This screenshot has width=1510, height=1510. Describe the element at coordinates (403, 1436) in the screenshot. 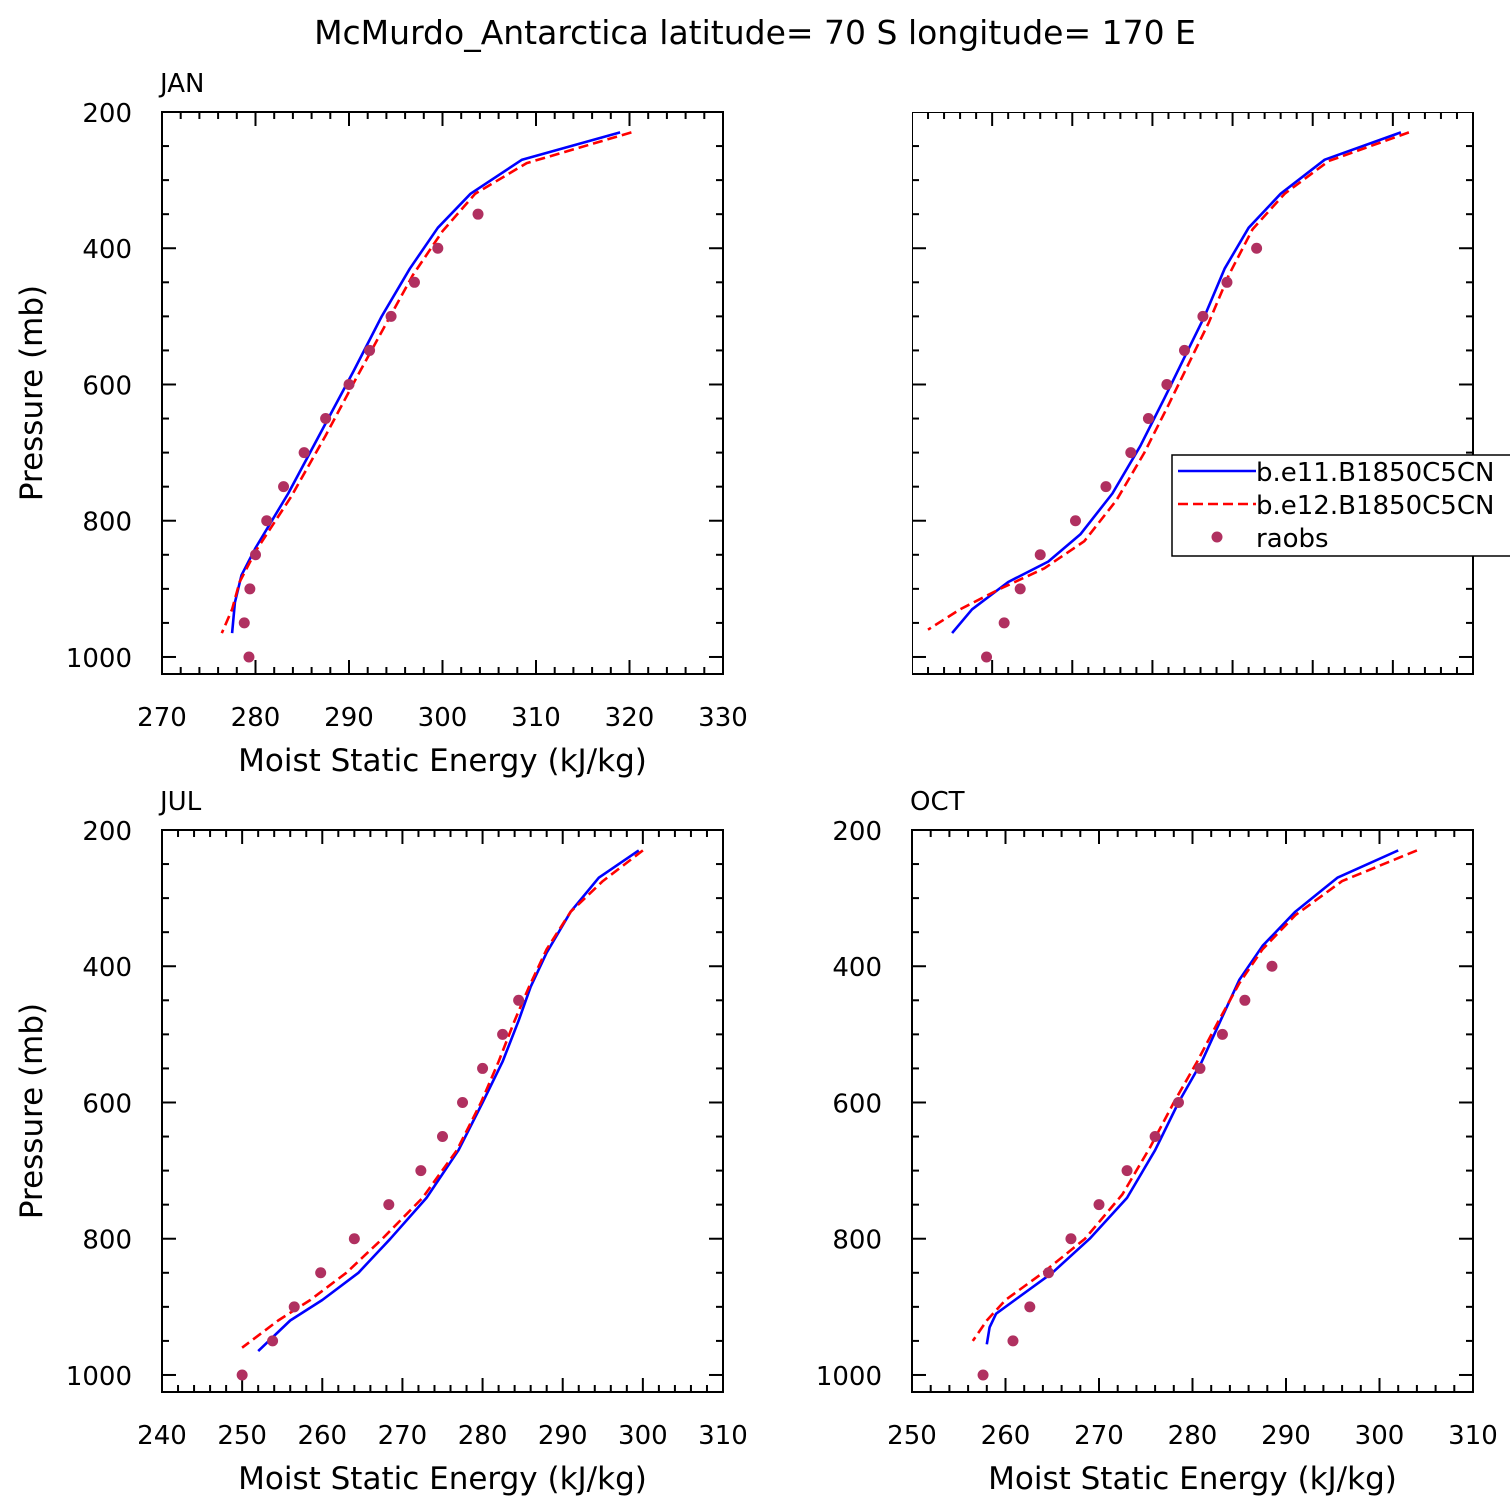

I see `x-tick-label: 270` at that location.